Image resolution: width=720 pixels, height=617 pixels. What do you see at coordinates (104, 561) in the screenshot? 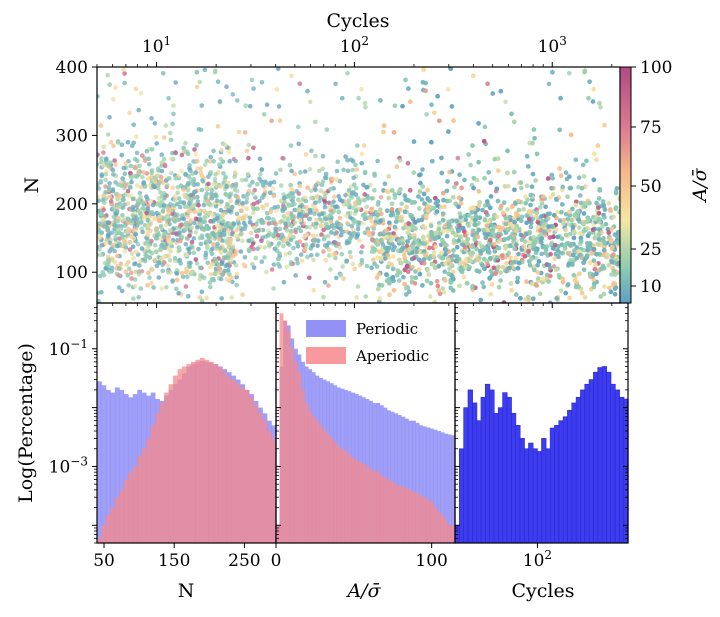
I see `hist-xtick-label: 50` at bounding box center [104, 561].